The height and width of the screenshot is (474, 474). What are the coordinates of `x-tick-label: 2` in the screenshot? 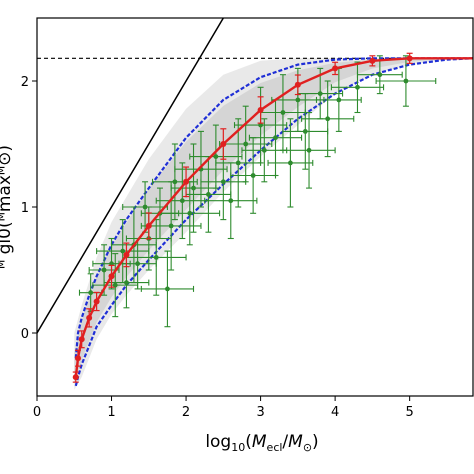 It's located at (186, 412).